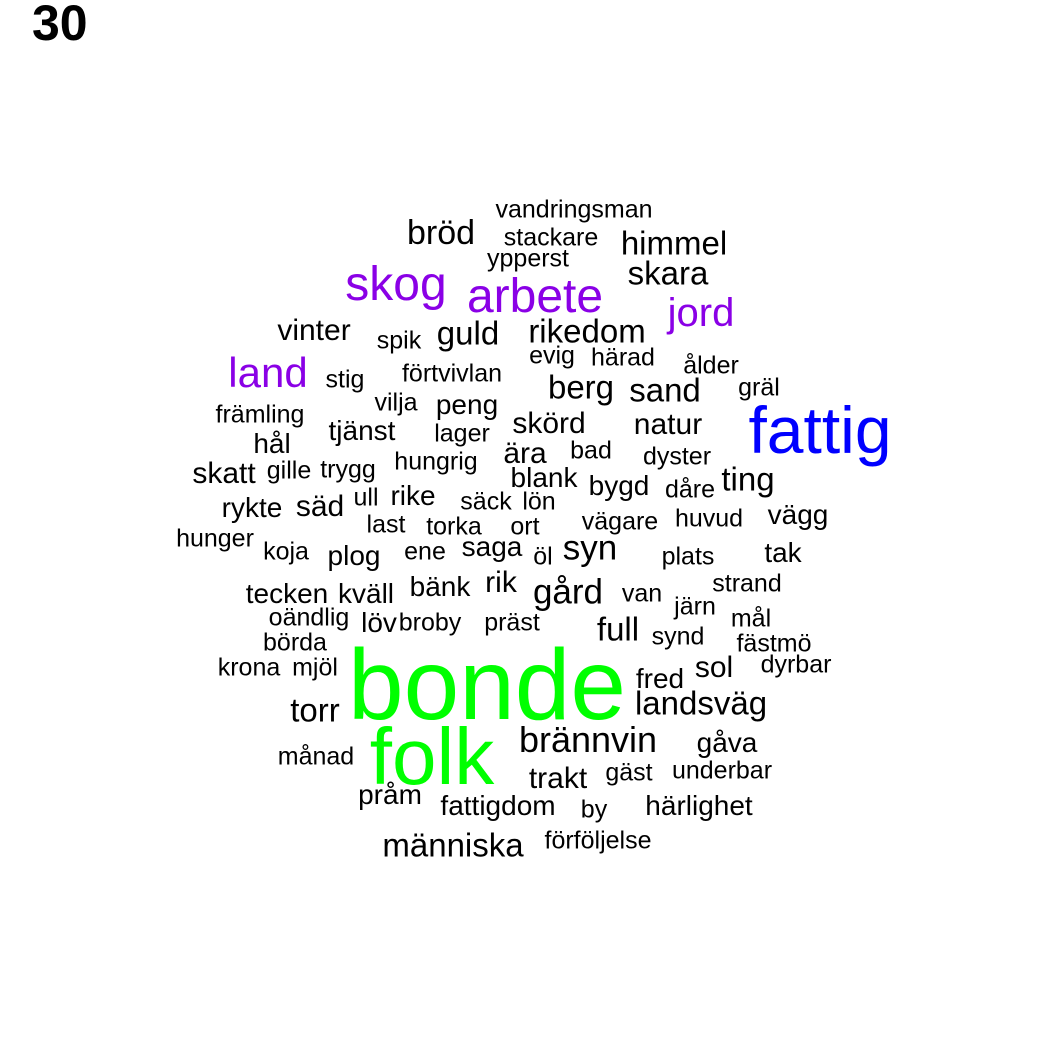  I want to click on word-cloud-word: peng, so click(467, 404).